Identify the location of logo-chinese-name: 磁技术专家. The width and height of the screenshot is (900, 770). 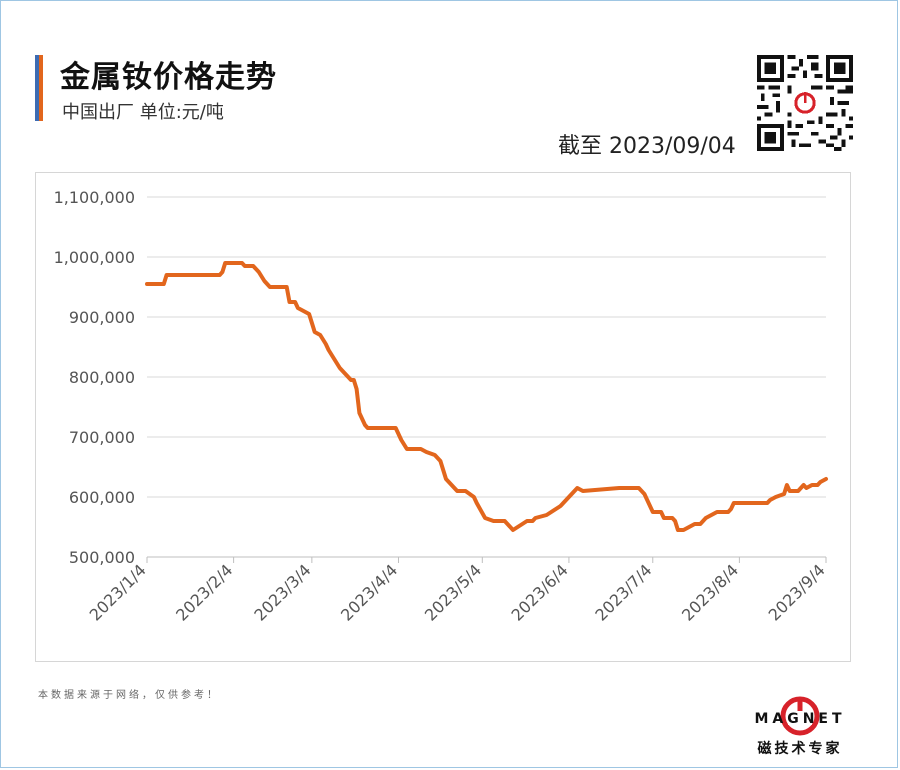
(800, 749).